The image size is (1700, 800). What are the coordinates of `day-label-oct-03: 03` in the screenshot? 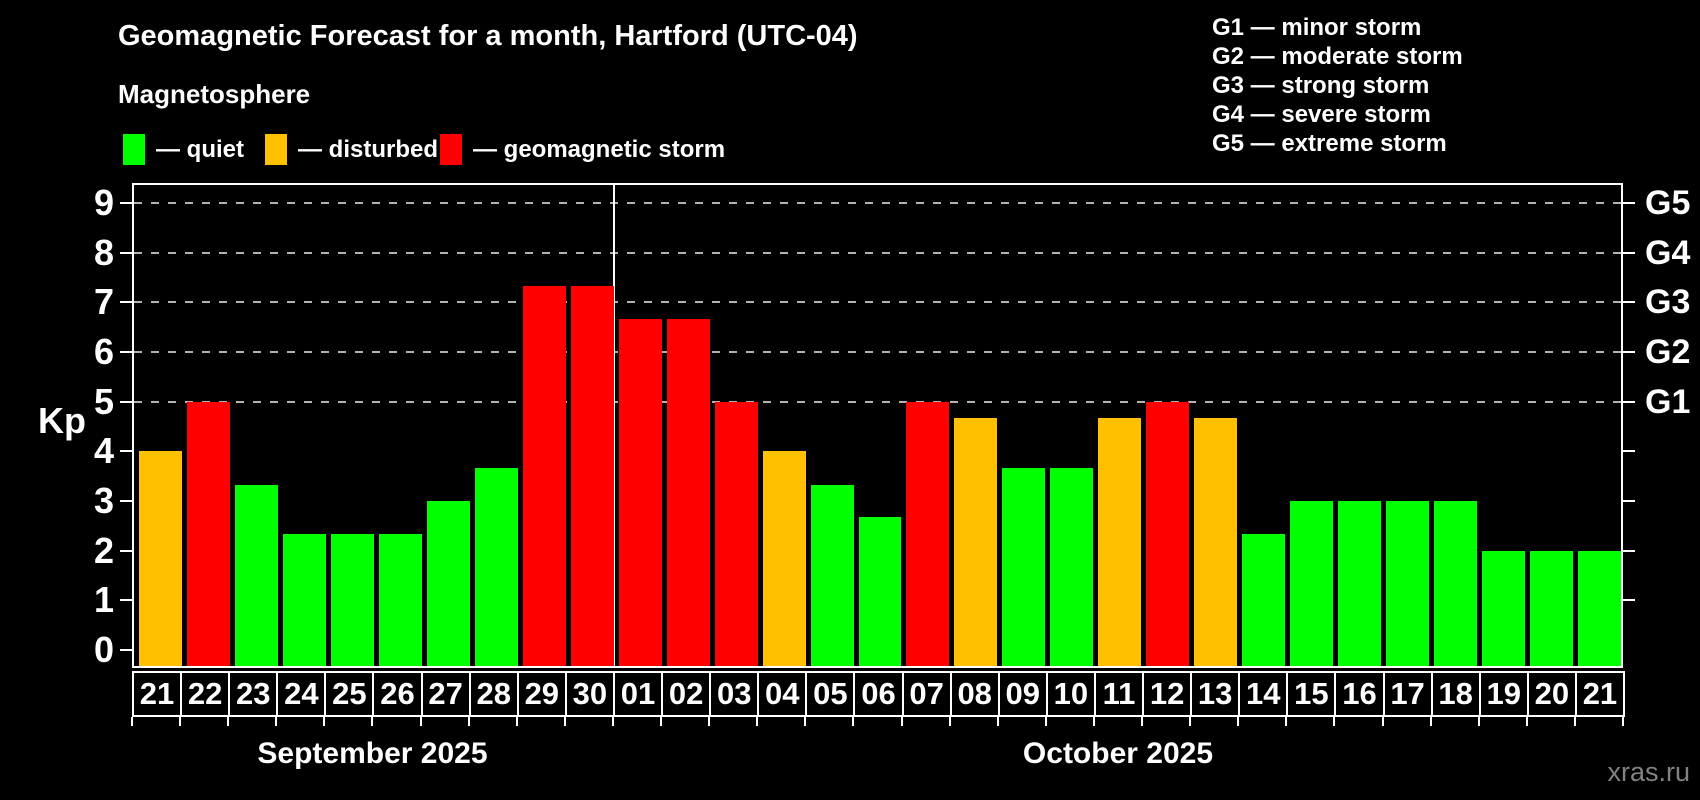 It's located at (734, 694).